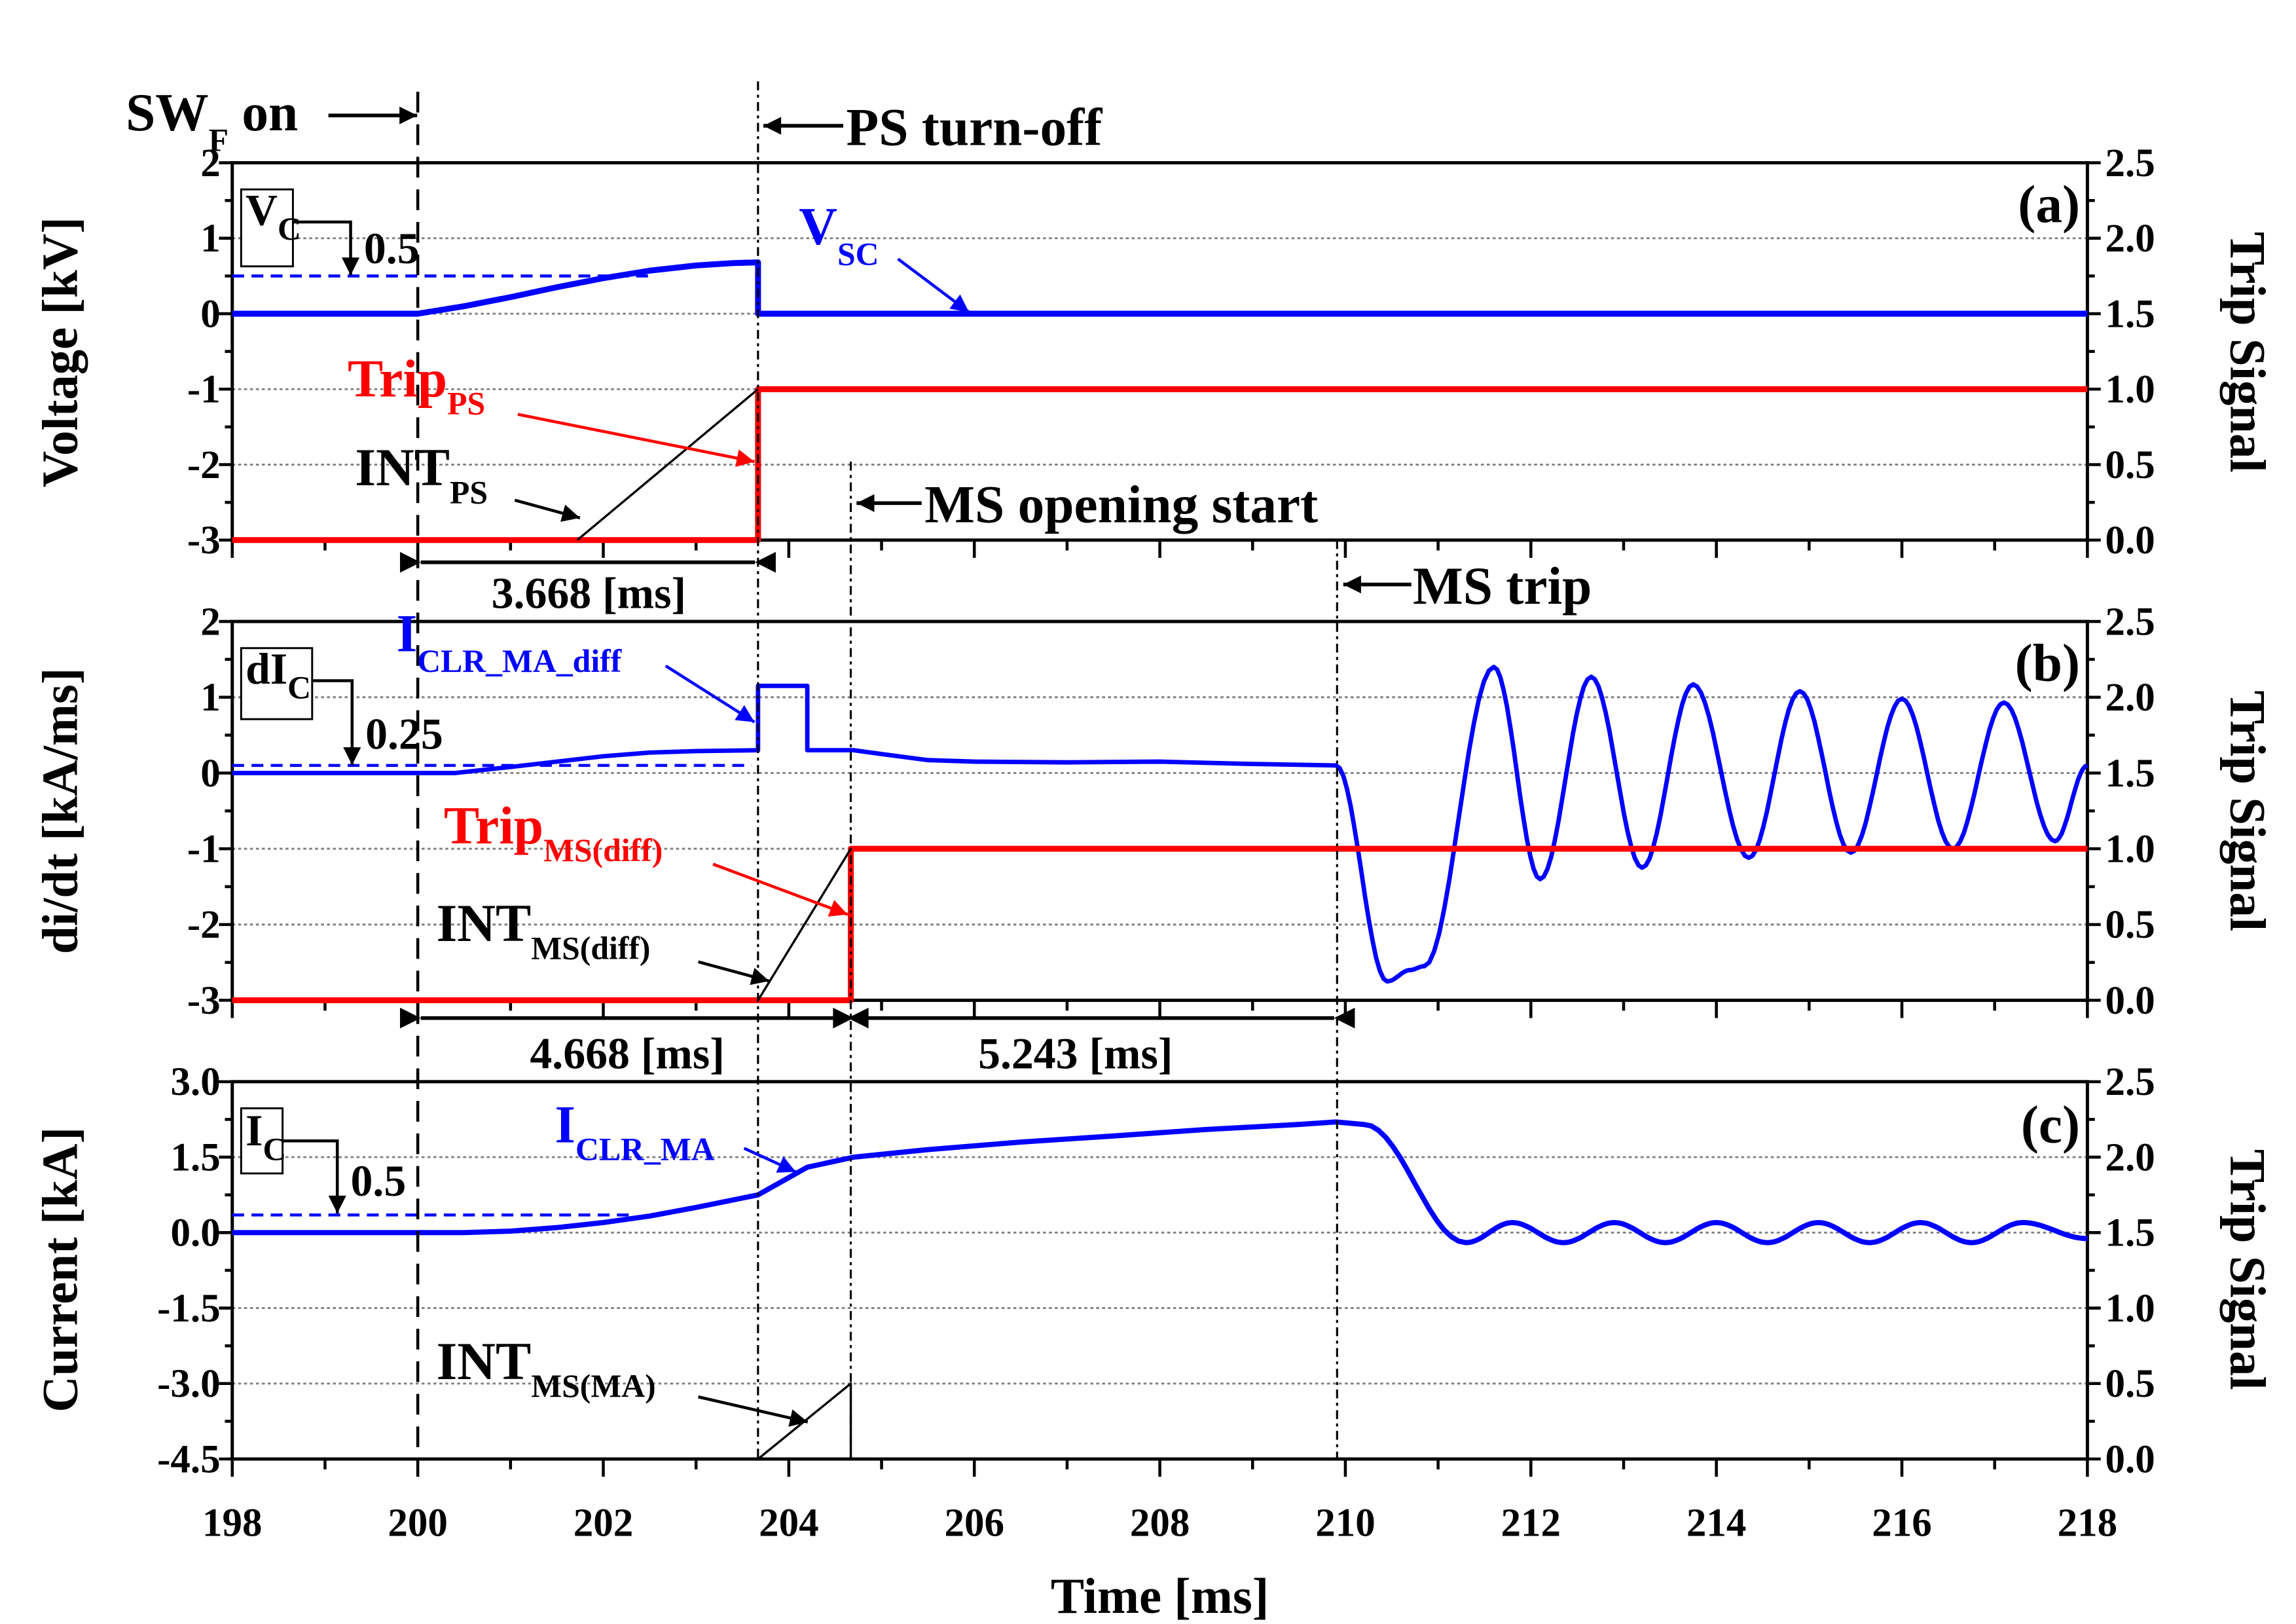 This screenshot has width=2296, height=1624. What do you see at coordinates (544, 930) in the screenshot?
I see `label-int-ms-diff: INTMS(diff)` at bounding box center [544, 930].